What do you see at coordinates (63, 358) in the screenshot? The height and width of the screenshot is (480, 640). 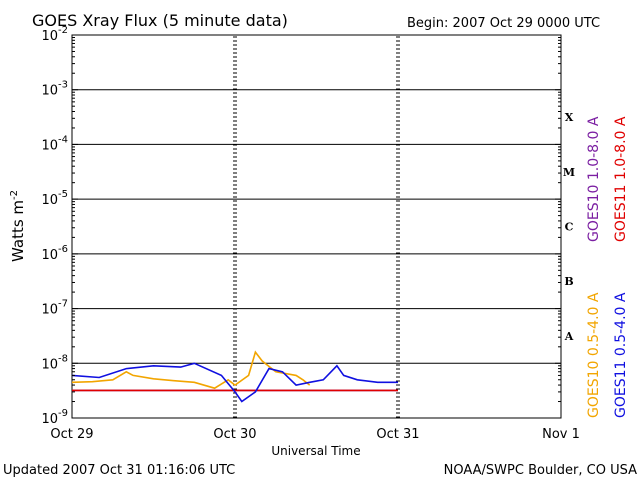 I see `y-tick-exponent: -8` at bounding box center [63, 358].